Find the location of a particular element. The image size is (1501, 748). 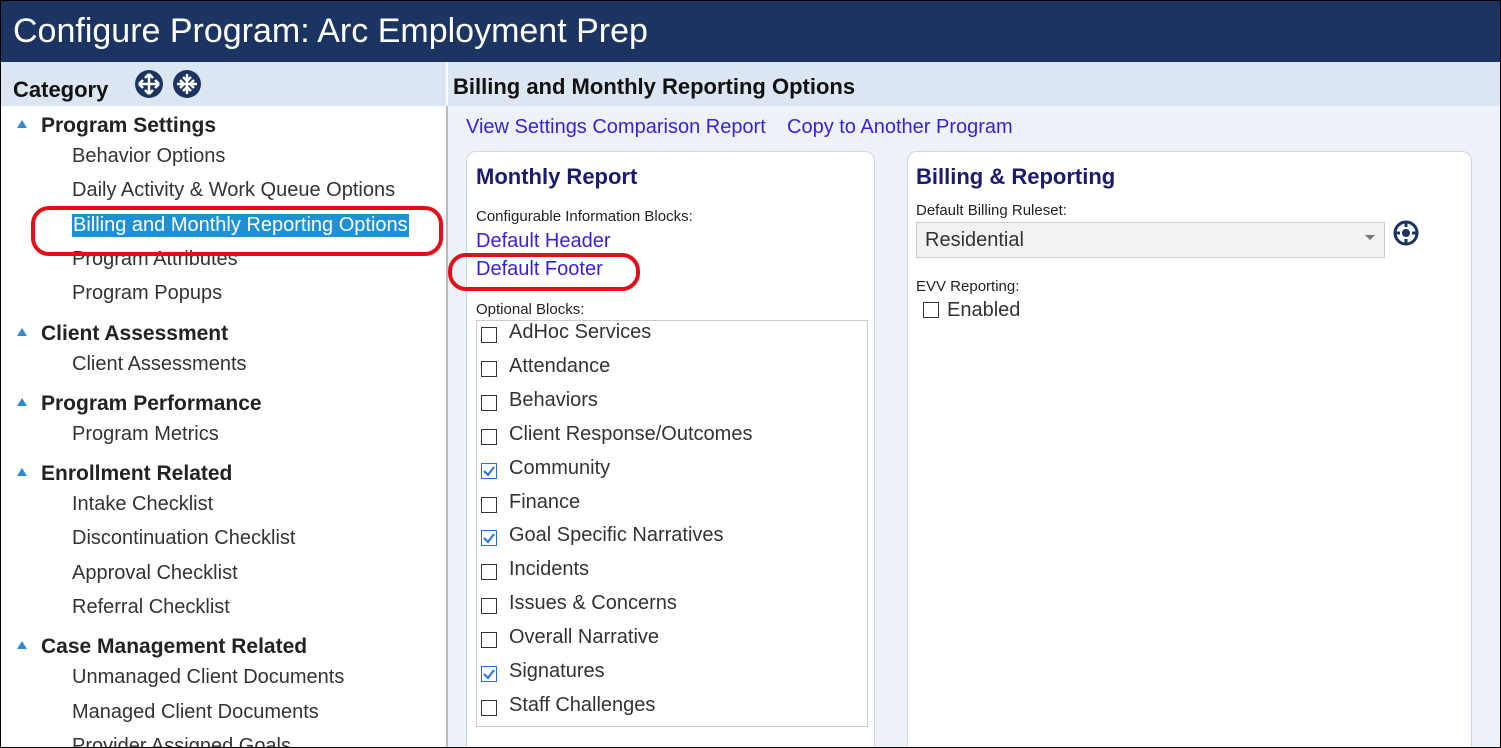

expand-collapse-icons is located at coordinates (170, 85).